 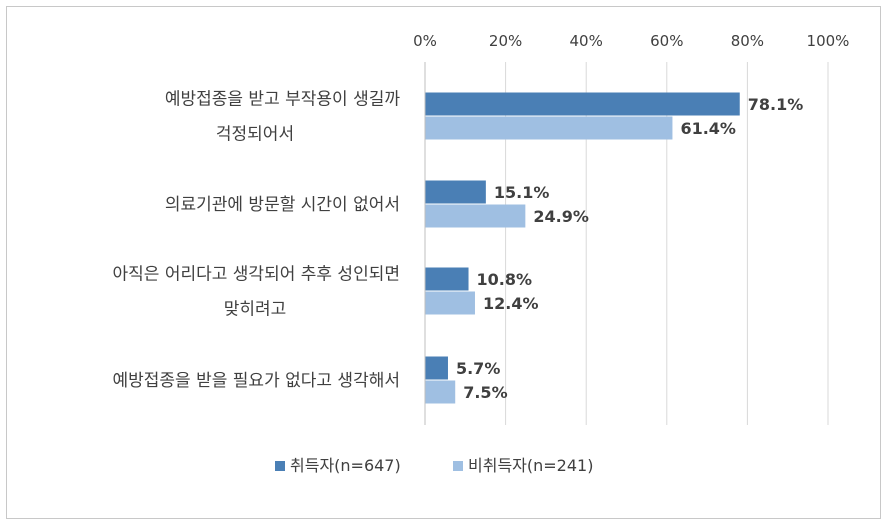 What do you see at coordinates (666, 41) in the screenshot?
I see `x-tick-label: 60%` at bounding box center [666, 41].